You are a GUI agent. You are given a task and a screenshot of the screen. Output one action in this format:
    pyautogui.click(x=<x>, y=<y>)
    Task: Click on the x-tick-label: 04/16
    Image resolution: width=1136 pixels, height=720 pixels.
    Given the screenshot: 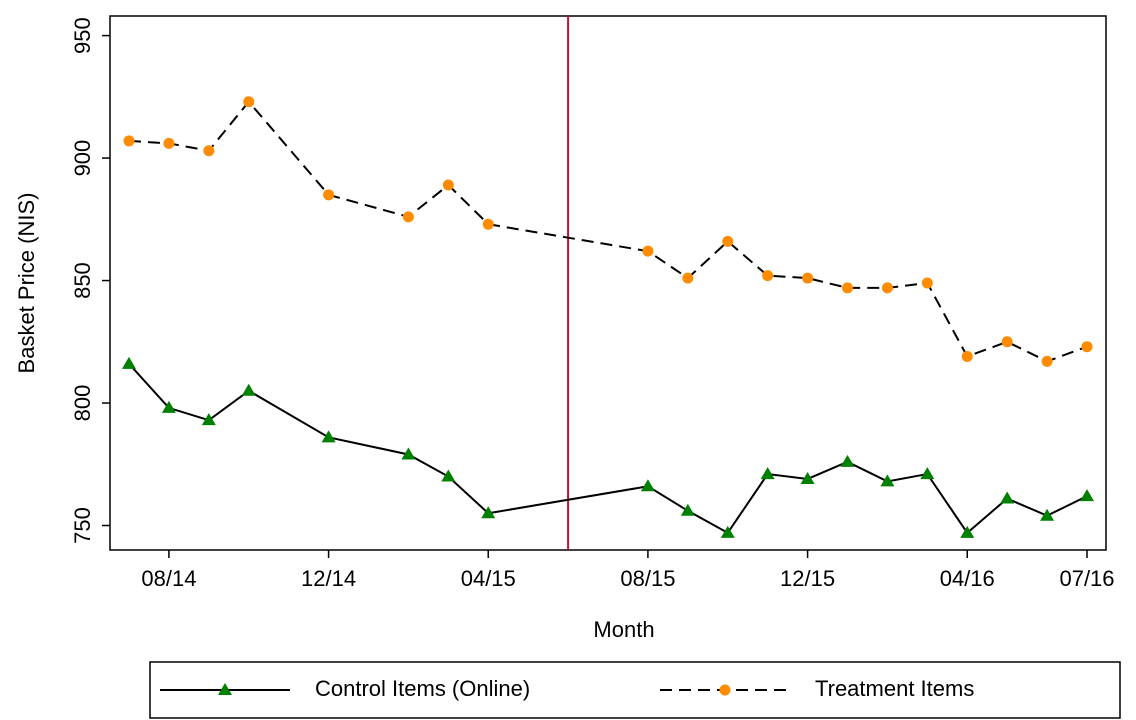 What is the action you would take?
    pyautogui.click(x=967, y=578)
    